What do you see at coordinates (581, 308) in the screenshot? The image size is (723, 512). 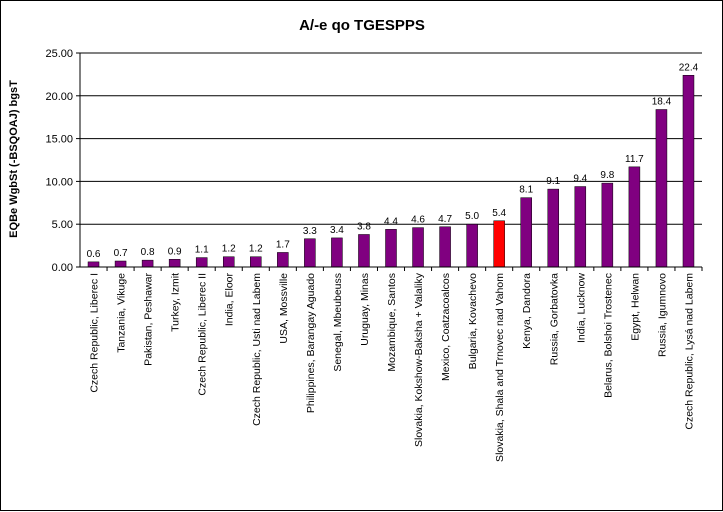 I see `category-label: India, Lucknow` at bounding box center [581, 308].